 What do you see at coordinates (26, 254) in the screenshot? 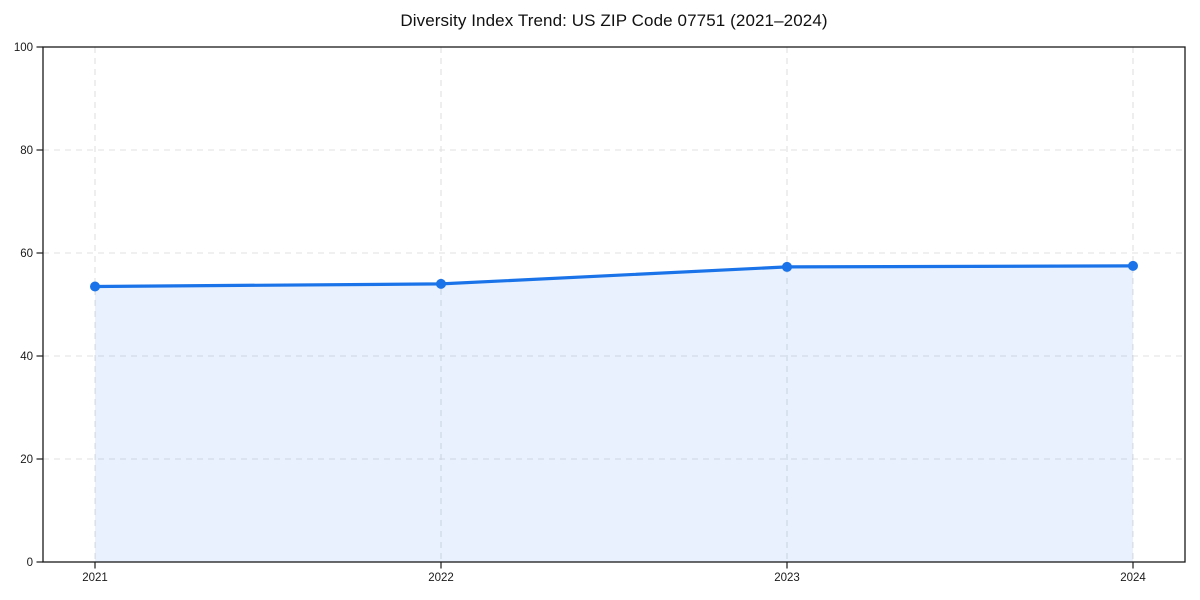
I see `y-tick-label: 60` at bounding box center [26, 254].